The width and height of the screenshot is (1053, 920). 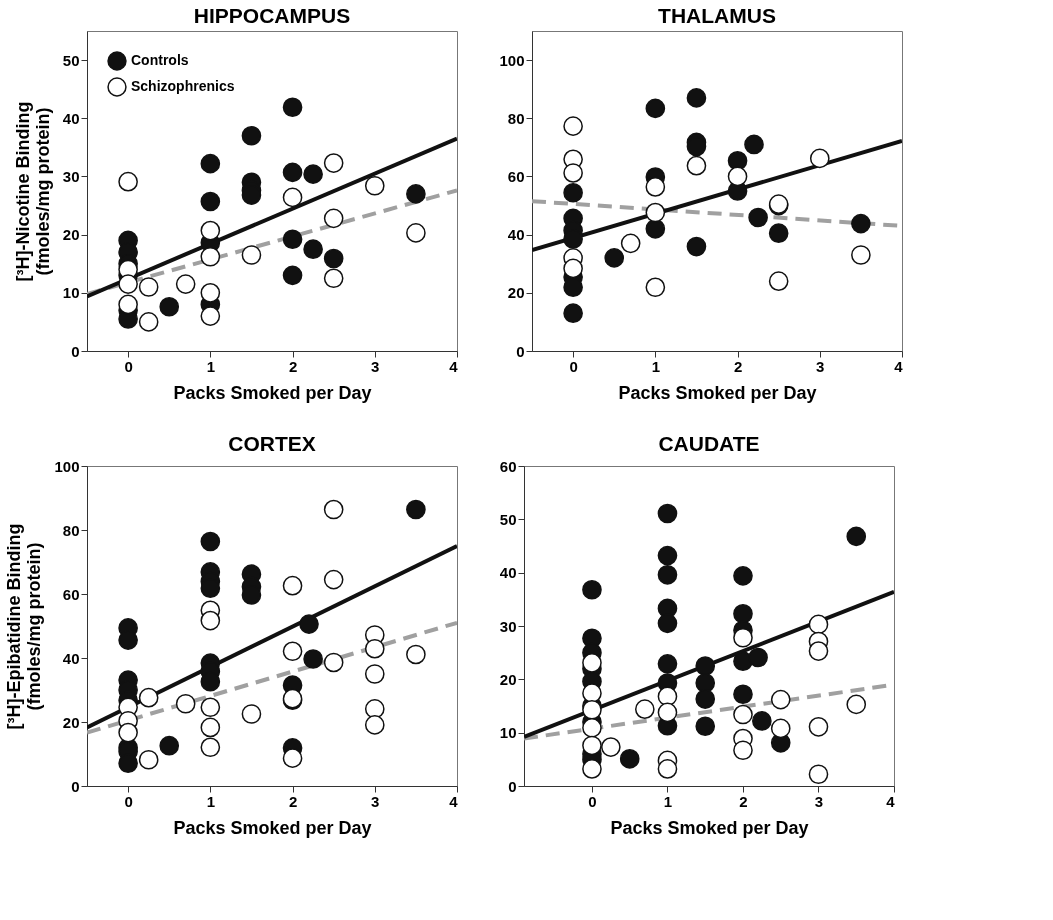 I want to click on y-tick-label: 60, so click(x=516, y=176).